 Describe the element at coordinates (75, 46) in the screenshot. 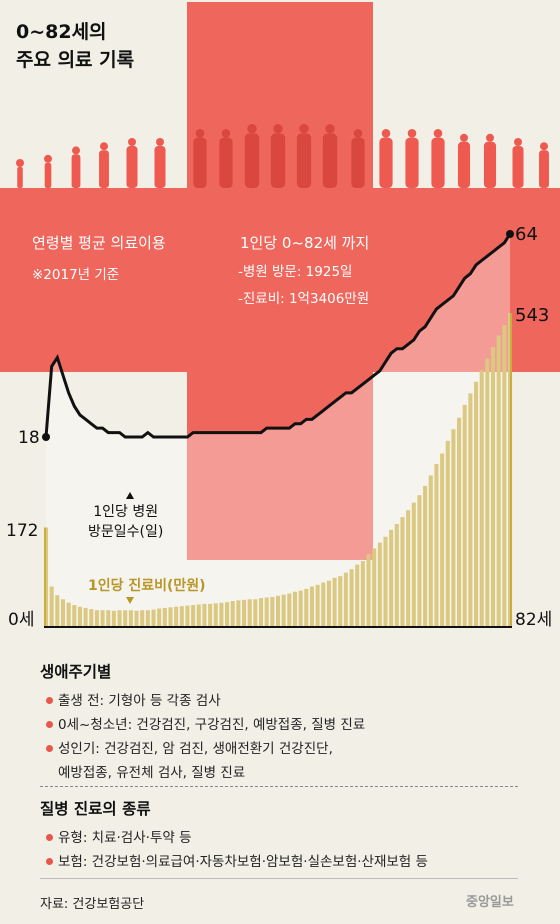

I see `page-title: 0~82세의 주요 의료 기록` at that location.